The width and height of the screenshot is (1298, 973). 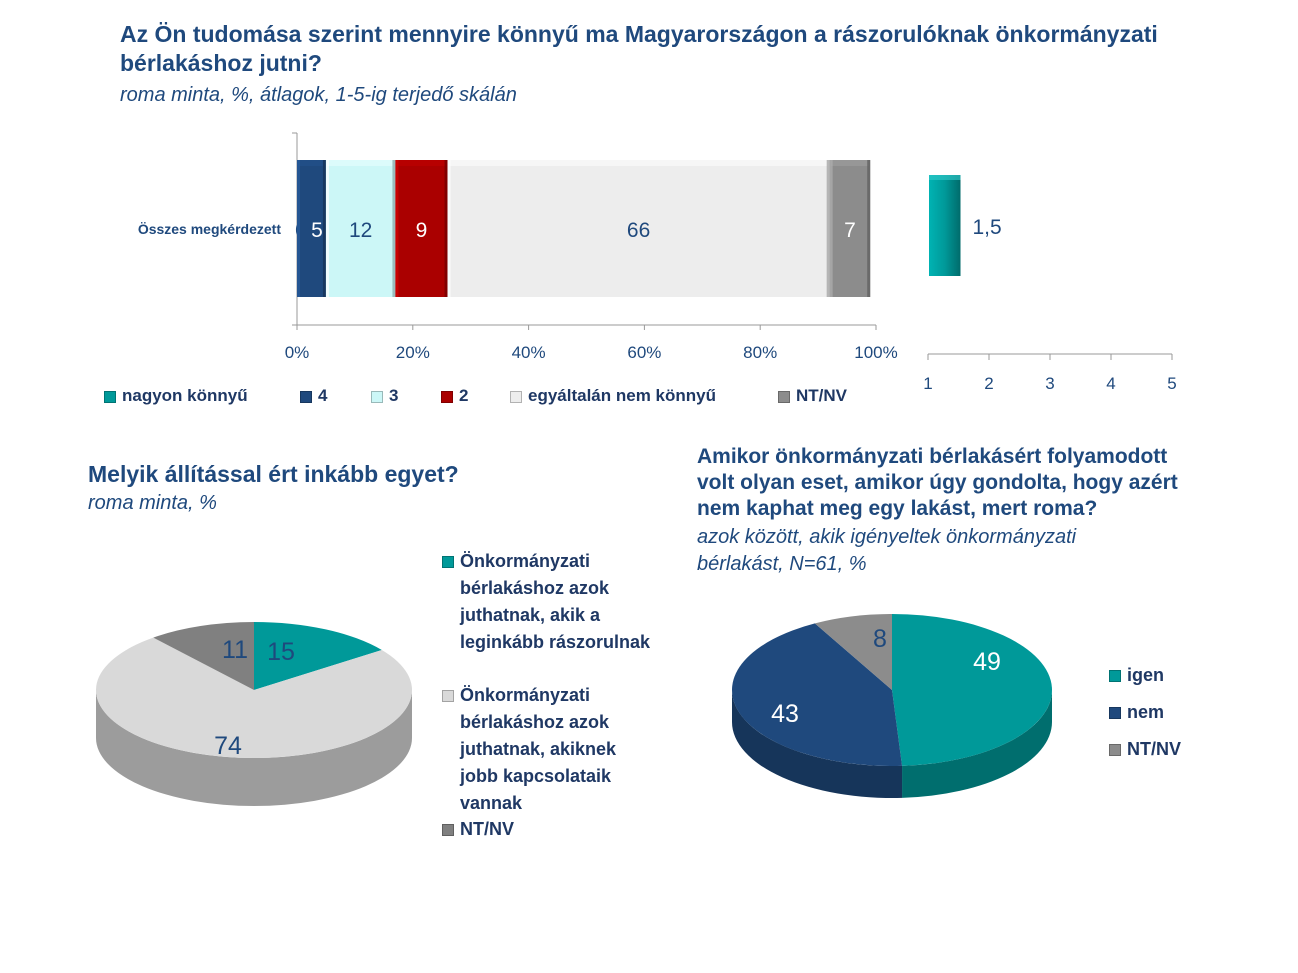 I want to click on bar-data-label: 9, so click(x=422, y=230).